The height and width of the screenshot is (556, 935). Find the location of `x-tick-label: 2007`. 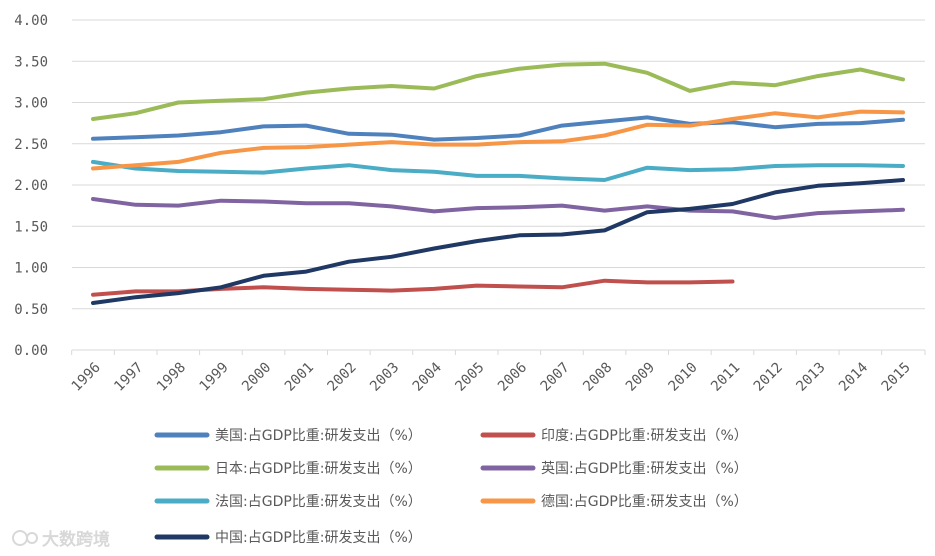

x-tick-label: 2007 is located at coordinates (555, 377).